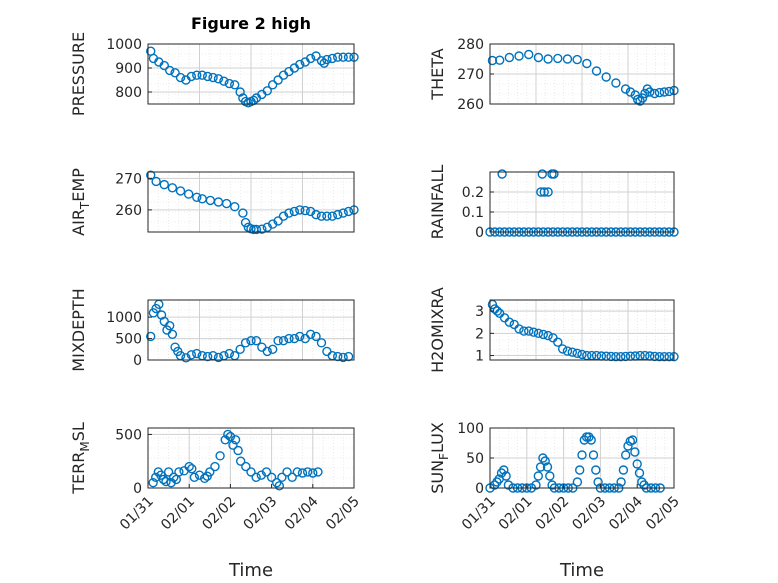 The image size is (778, 583). Describe the element at coordinates (475, 459) in the screenshot. I see `y-tick-label: 50` at that location.